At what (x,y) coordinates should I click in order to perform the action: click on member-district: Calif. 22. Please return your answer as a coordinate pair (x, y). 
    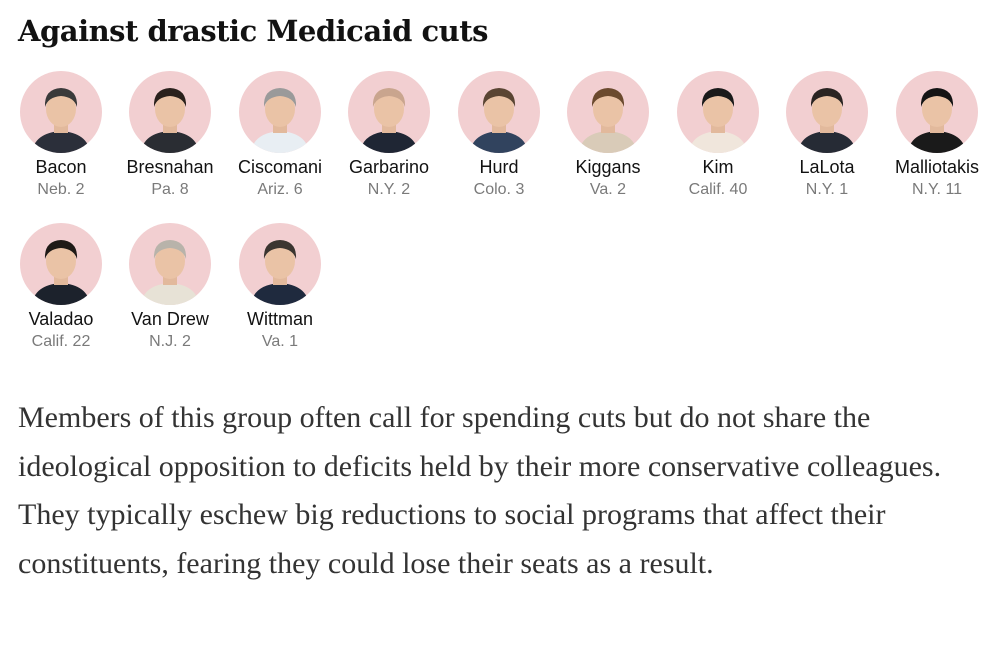
    Looking at the image, I should click on (61, 341).